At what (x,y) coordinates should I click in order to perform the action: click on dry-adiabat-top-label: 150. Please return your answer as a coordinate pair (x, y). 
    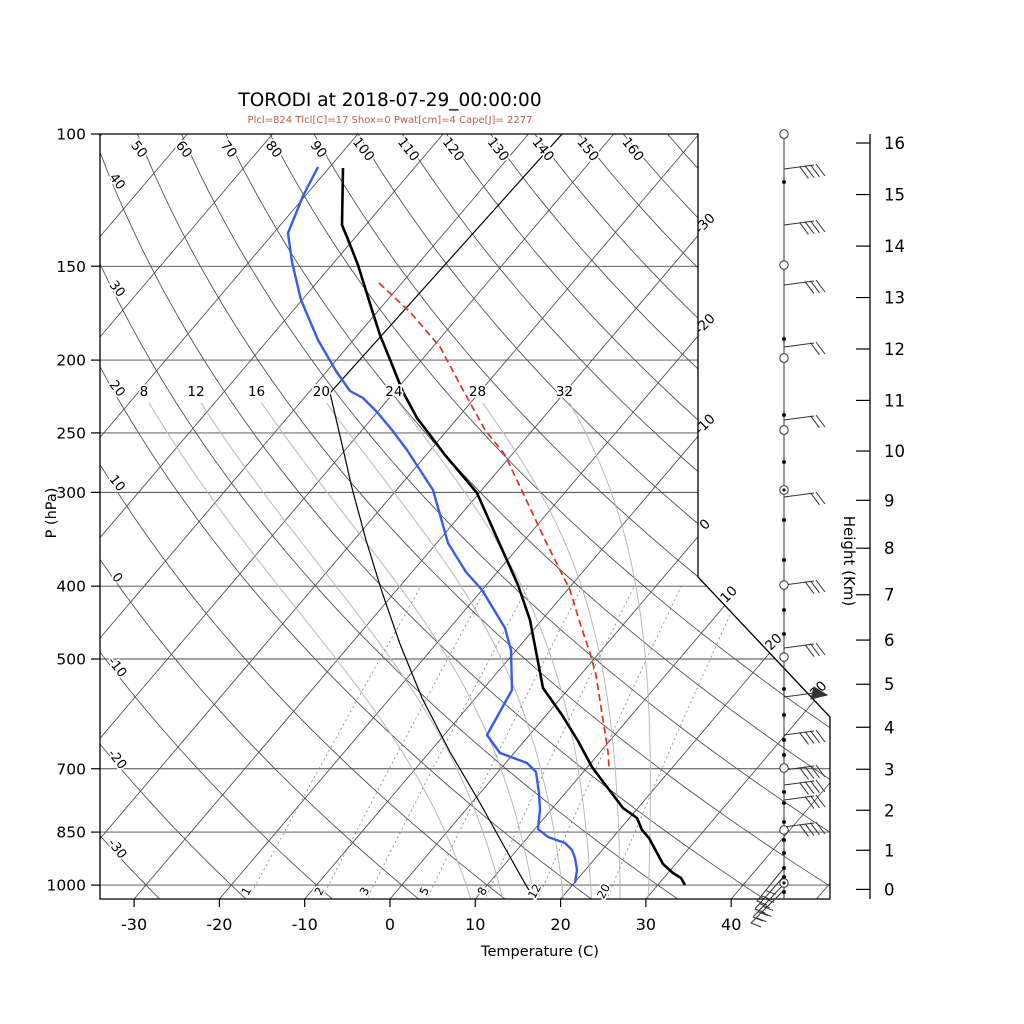
    Looking at the image, I should click on (587, 149).